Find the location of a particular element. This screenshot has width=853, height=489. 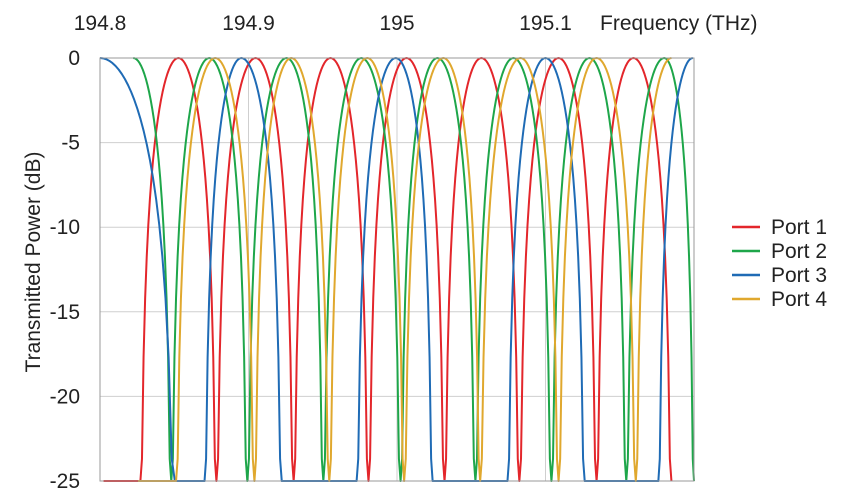

legend-entry-label: Port 2 is located at coordinates (799, 251).